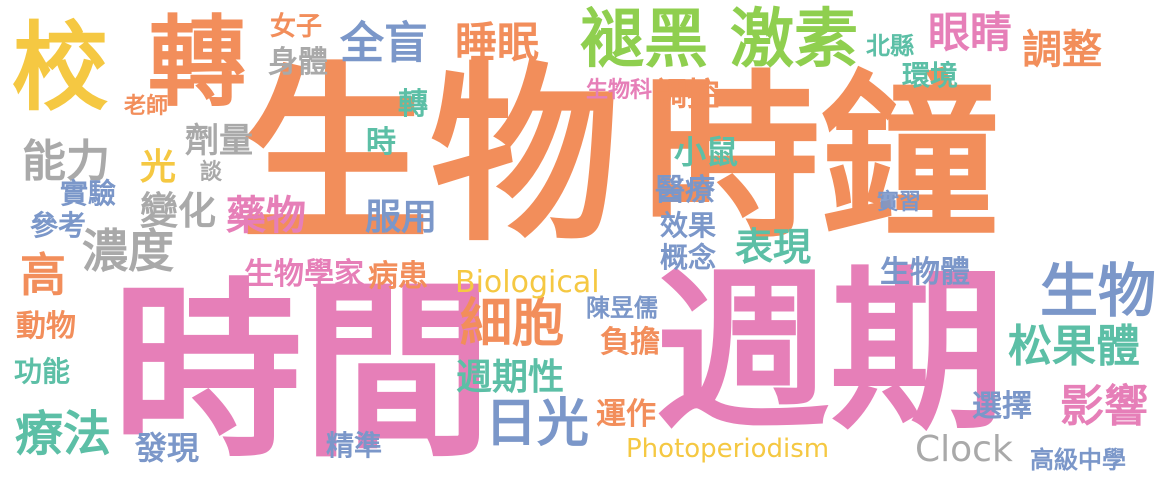  Describe the element at coordinates (622, 308) in the screenshot. I see `word-chenyuru: 陳昱儒` at that location.